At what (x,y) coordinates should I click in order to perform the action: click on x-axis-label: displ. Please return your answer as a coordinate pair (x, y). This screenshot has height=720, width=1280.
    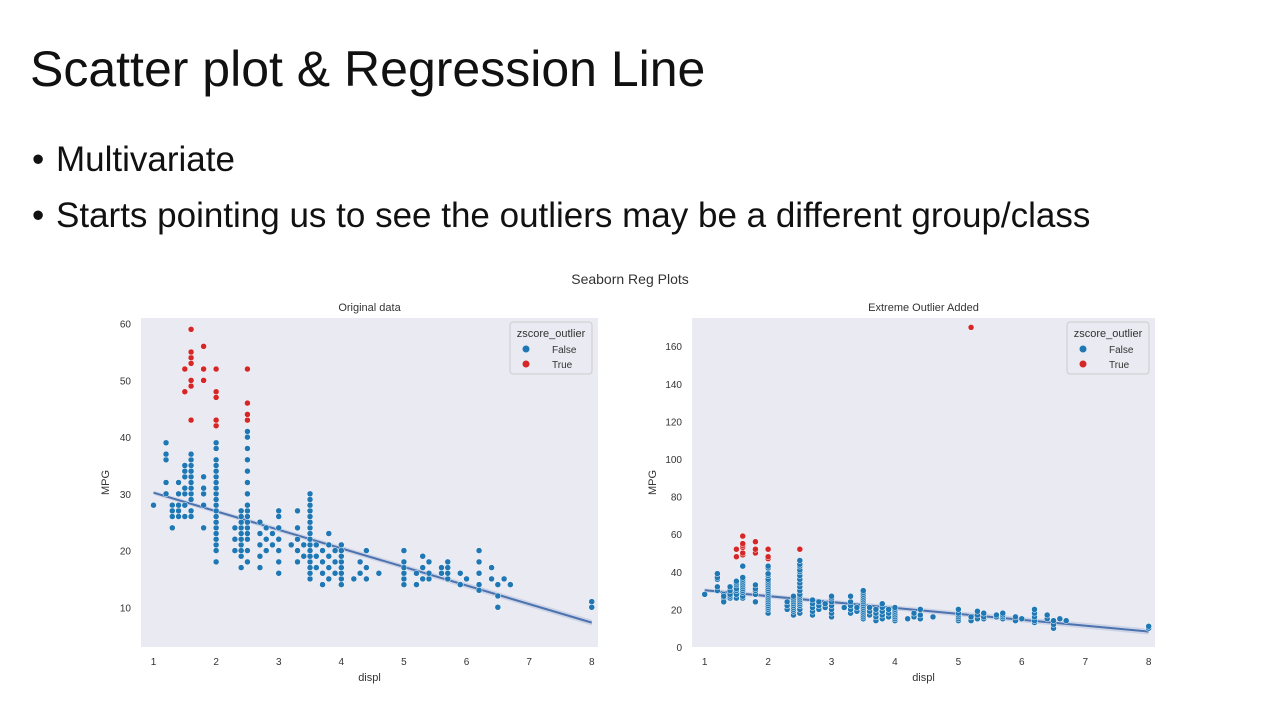
    Looking at the image, I should click on (923, 678).